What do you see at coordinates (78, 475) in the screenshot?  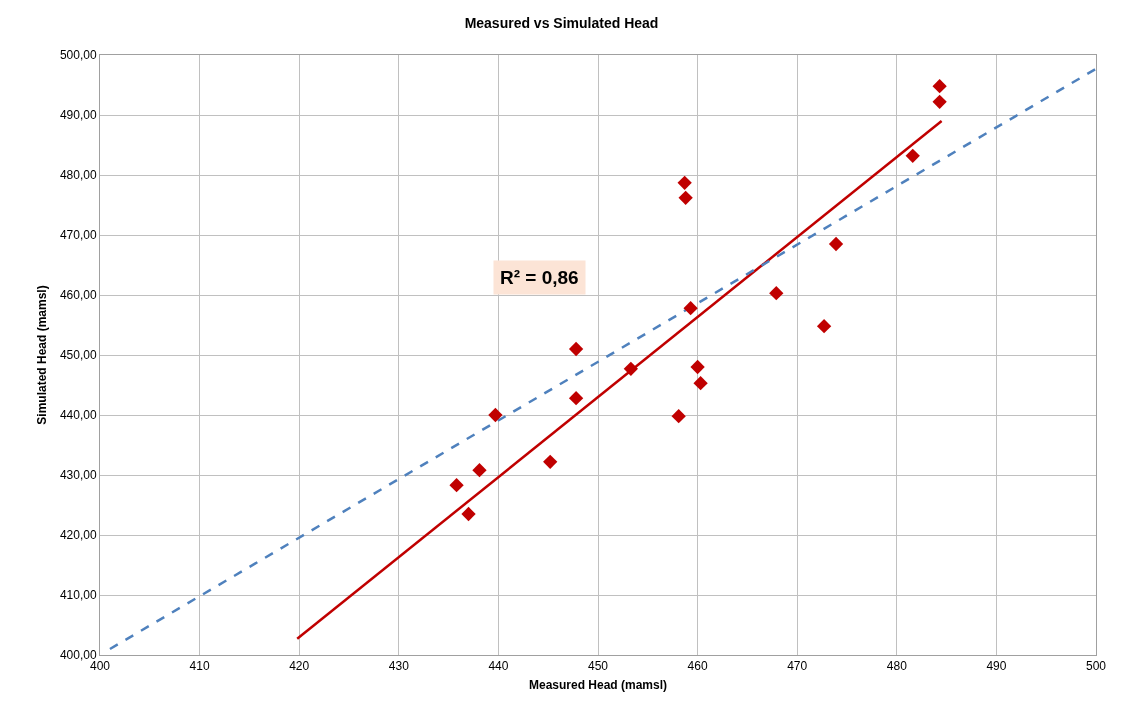 I see `y-tick-label: 430,00` at bounding box center [78, 475].